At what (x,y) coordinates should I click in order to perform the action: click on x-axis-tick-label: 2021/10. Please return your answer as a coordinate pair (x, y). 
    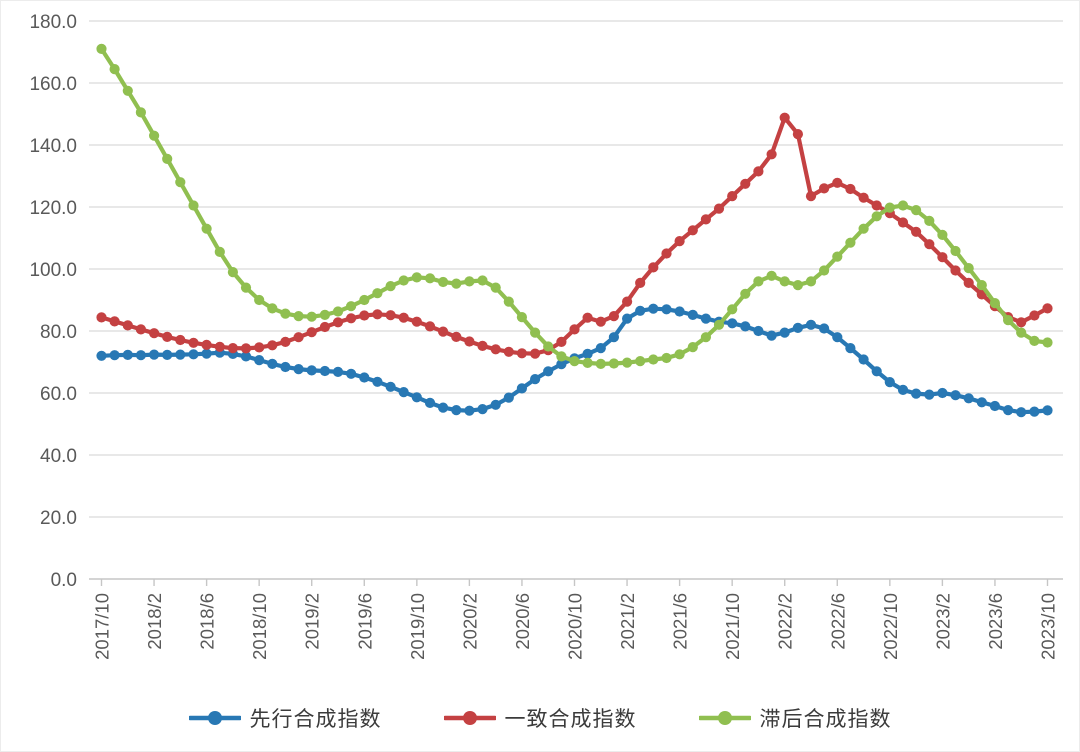
    Looking at the image, I should click on (732, 626).